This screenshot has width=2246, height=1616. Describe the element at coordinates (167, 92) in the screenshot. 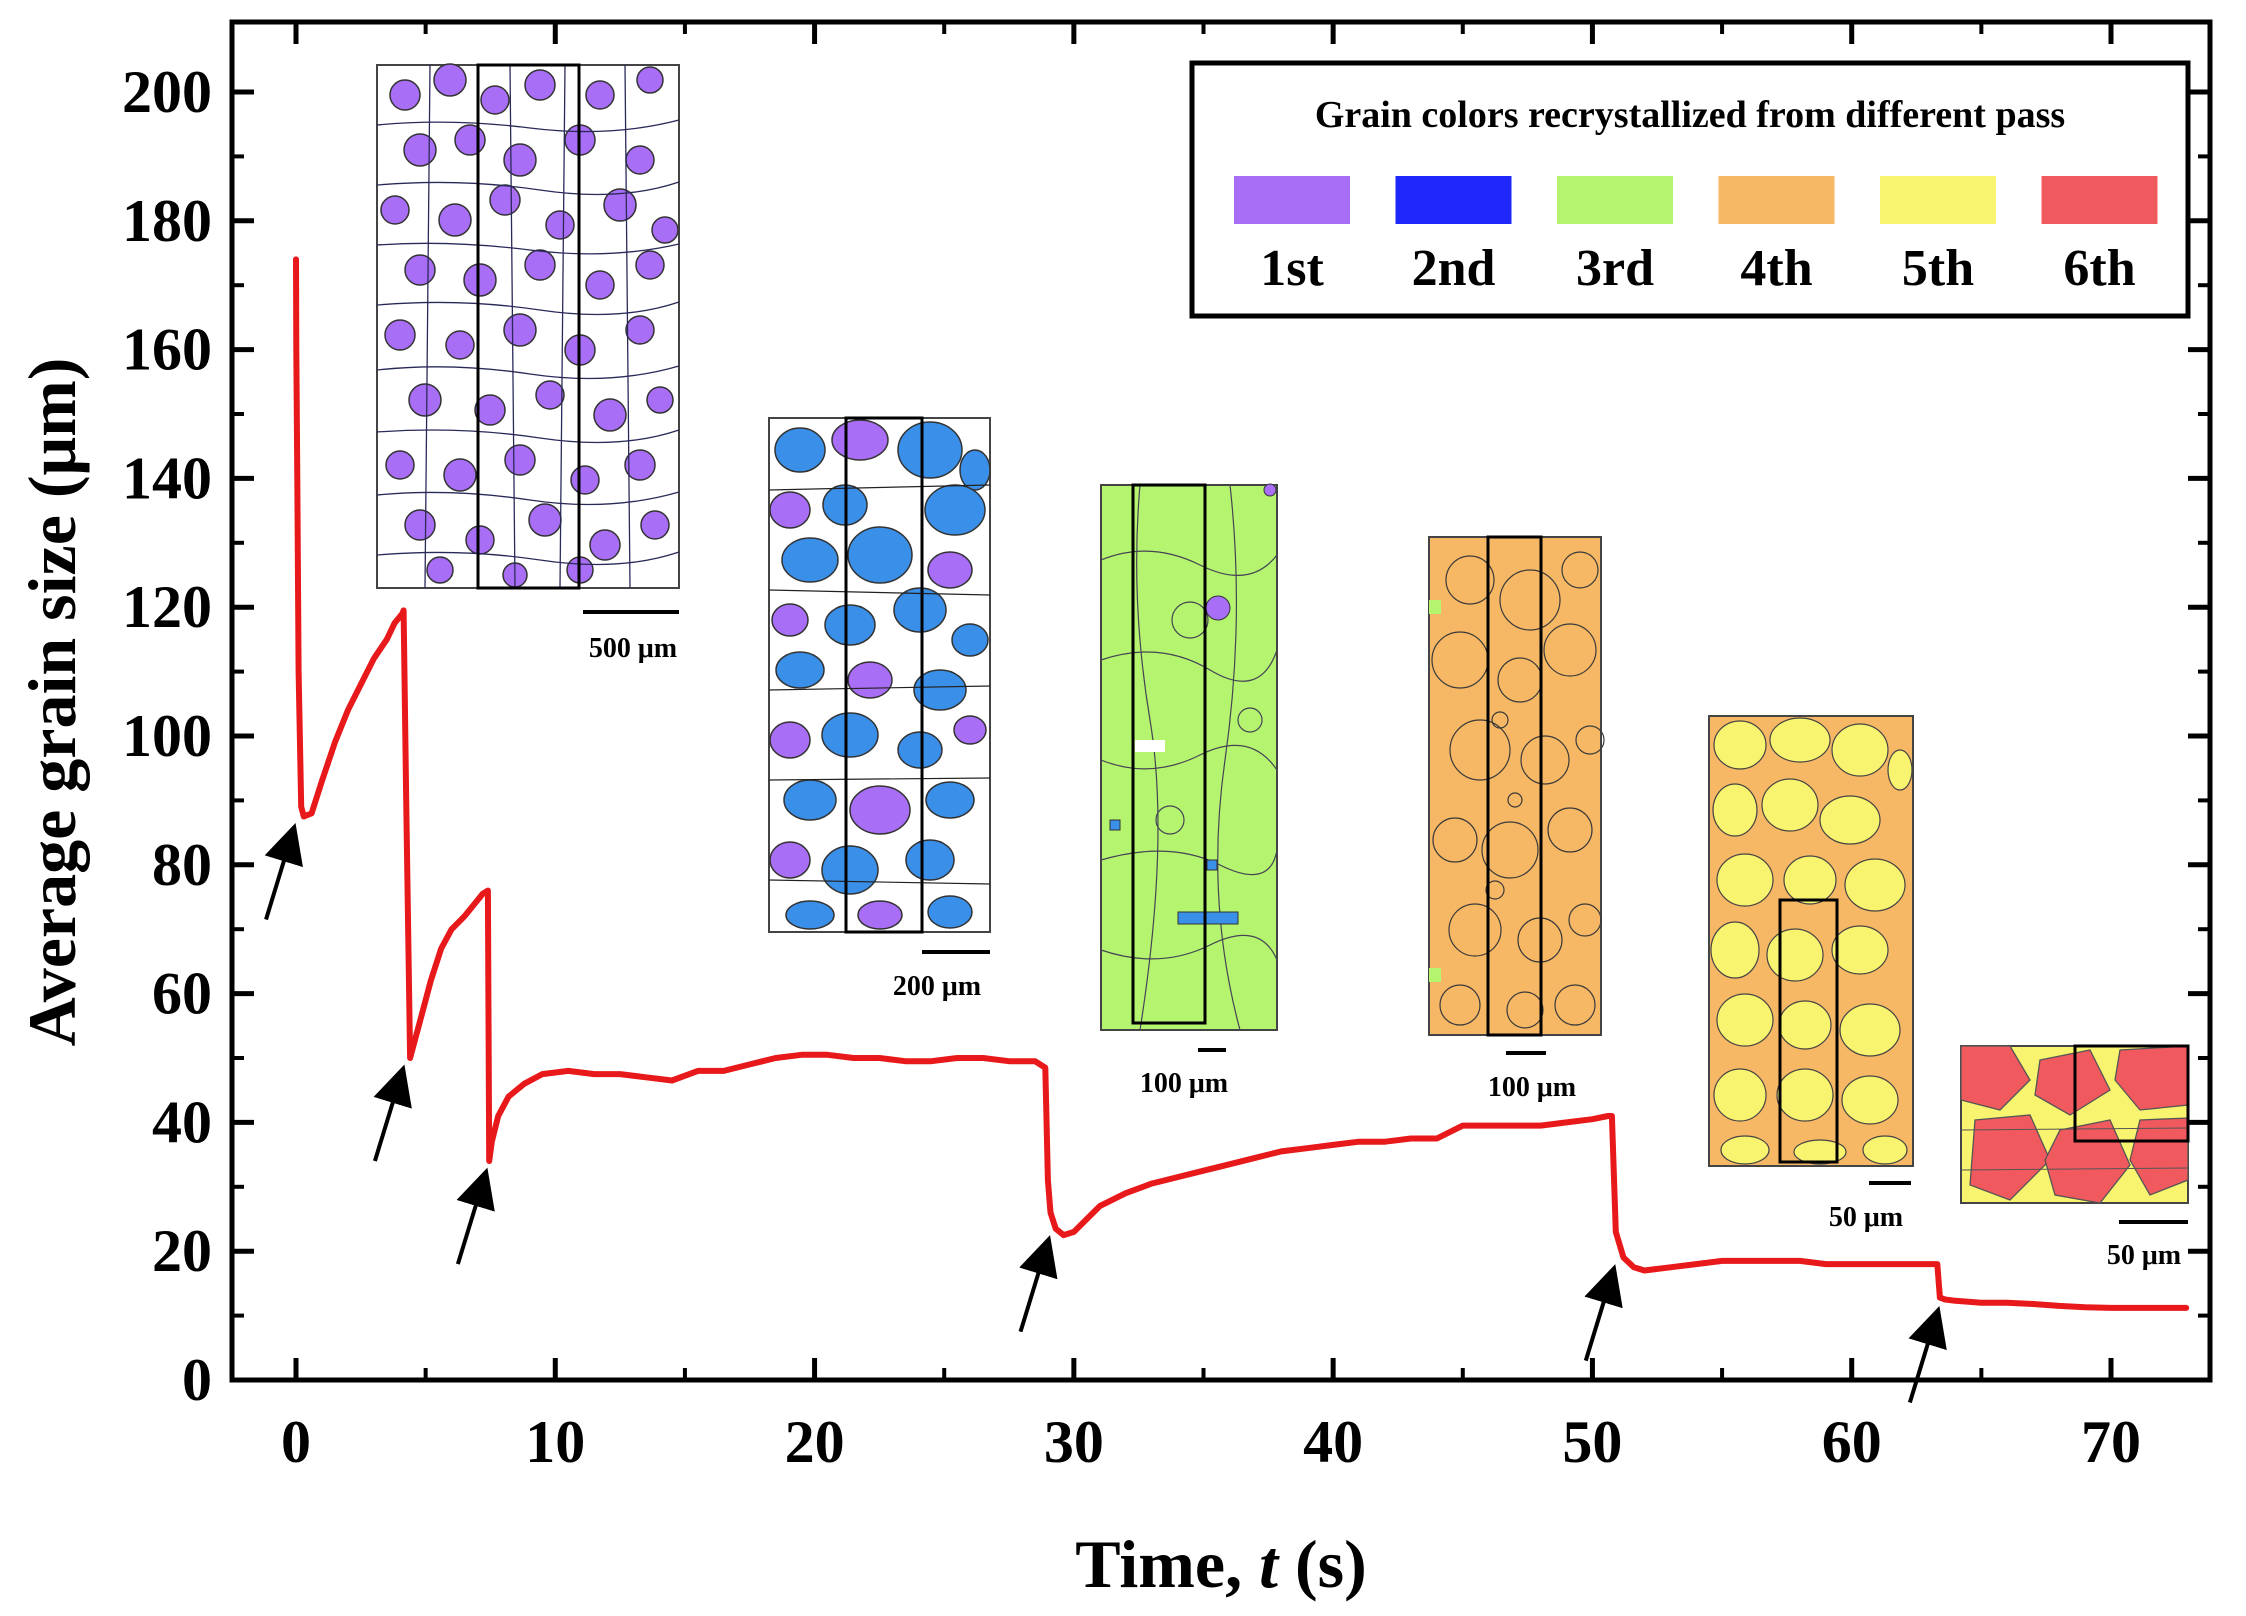

I see `y-tick-label: 200` at that location.